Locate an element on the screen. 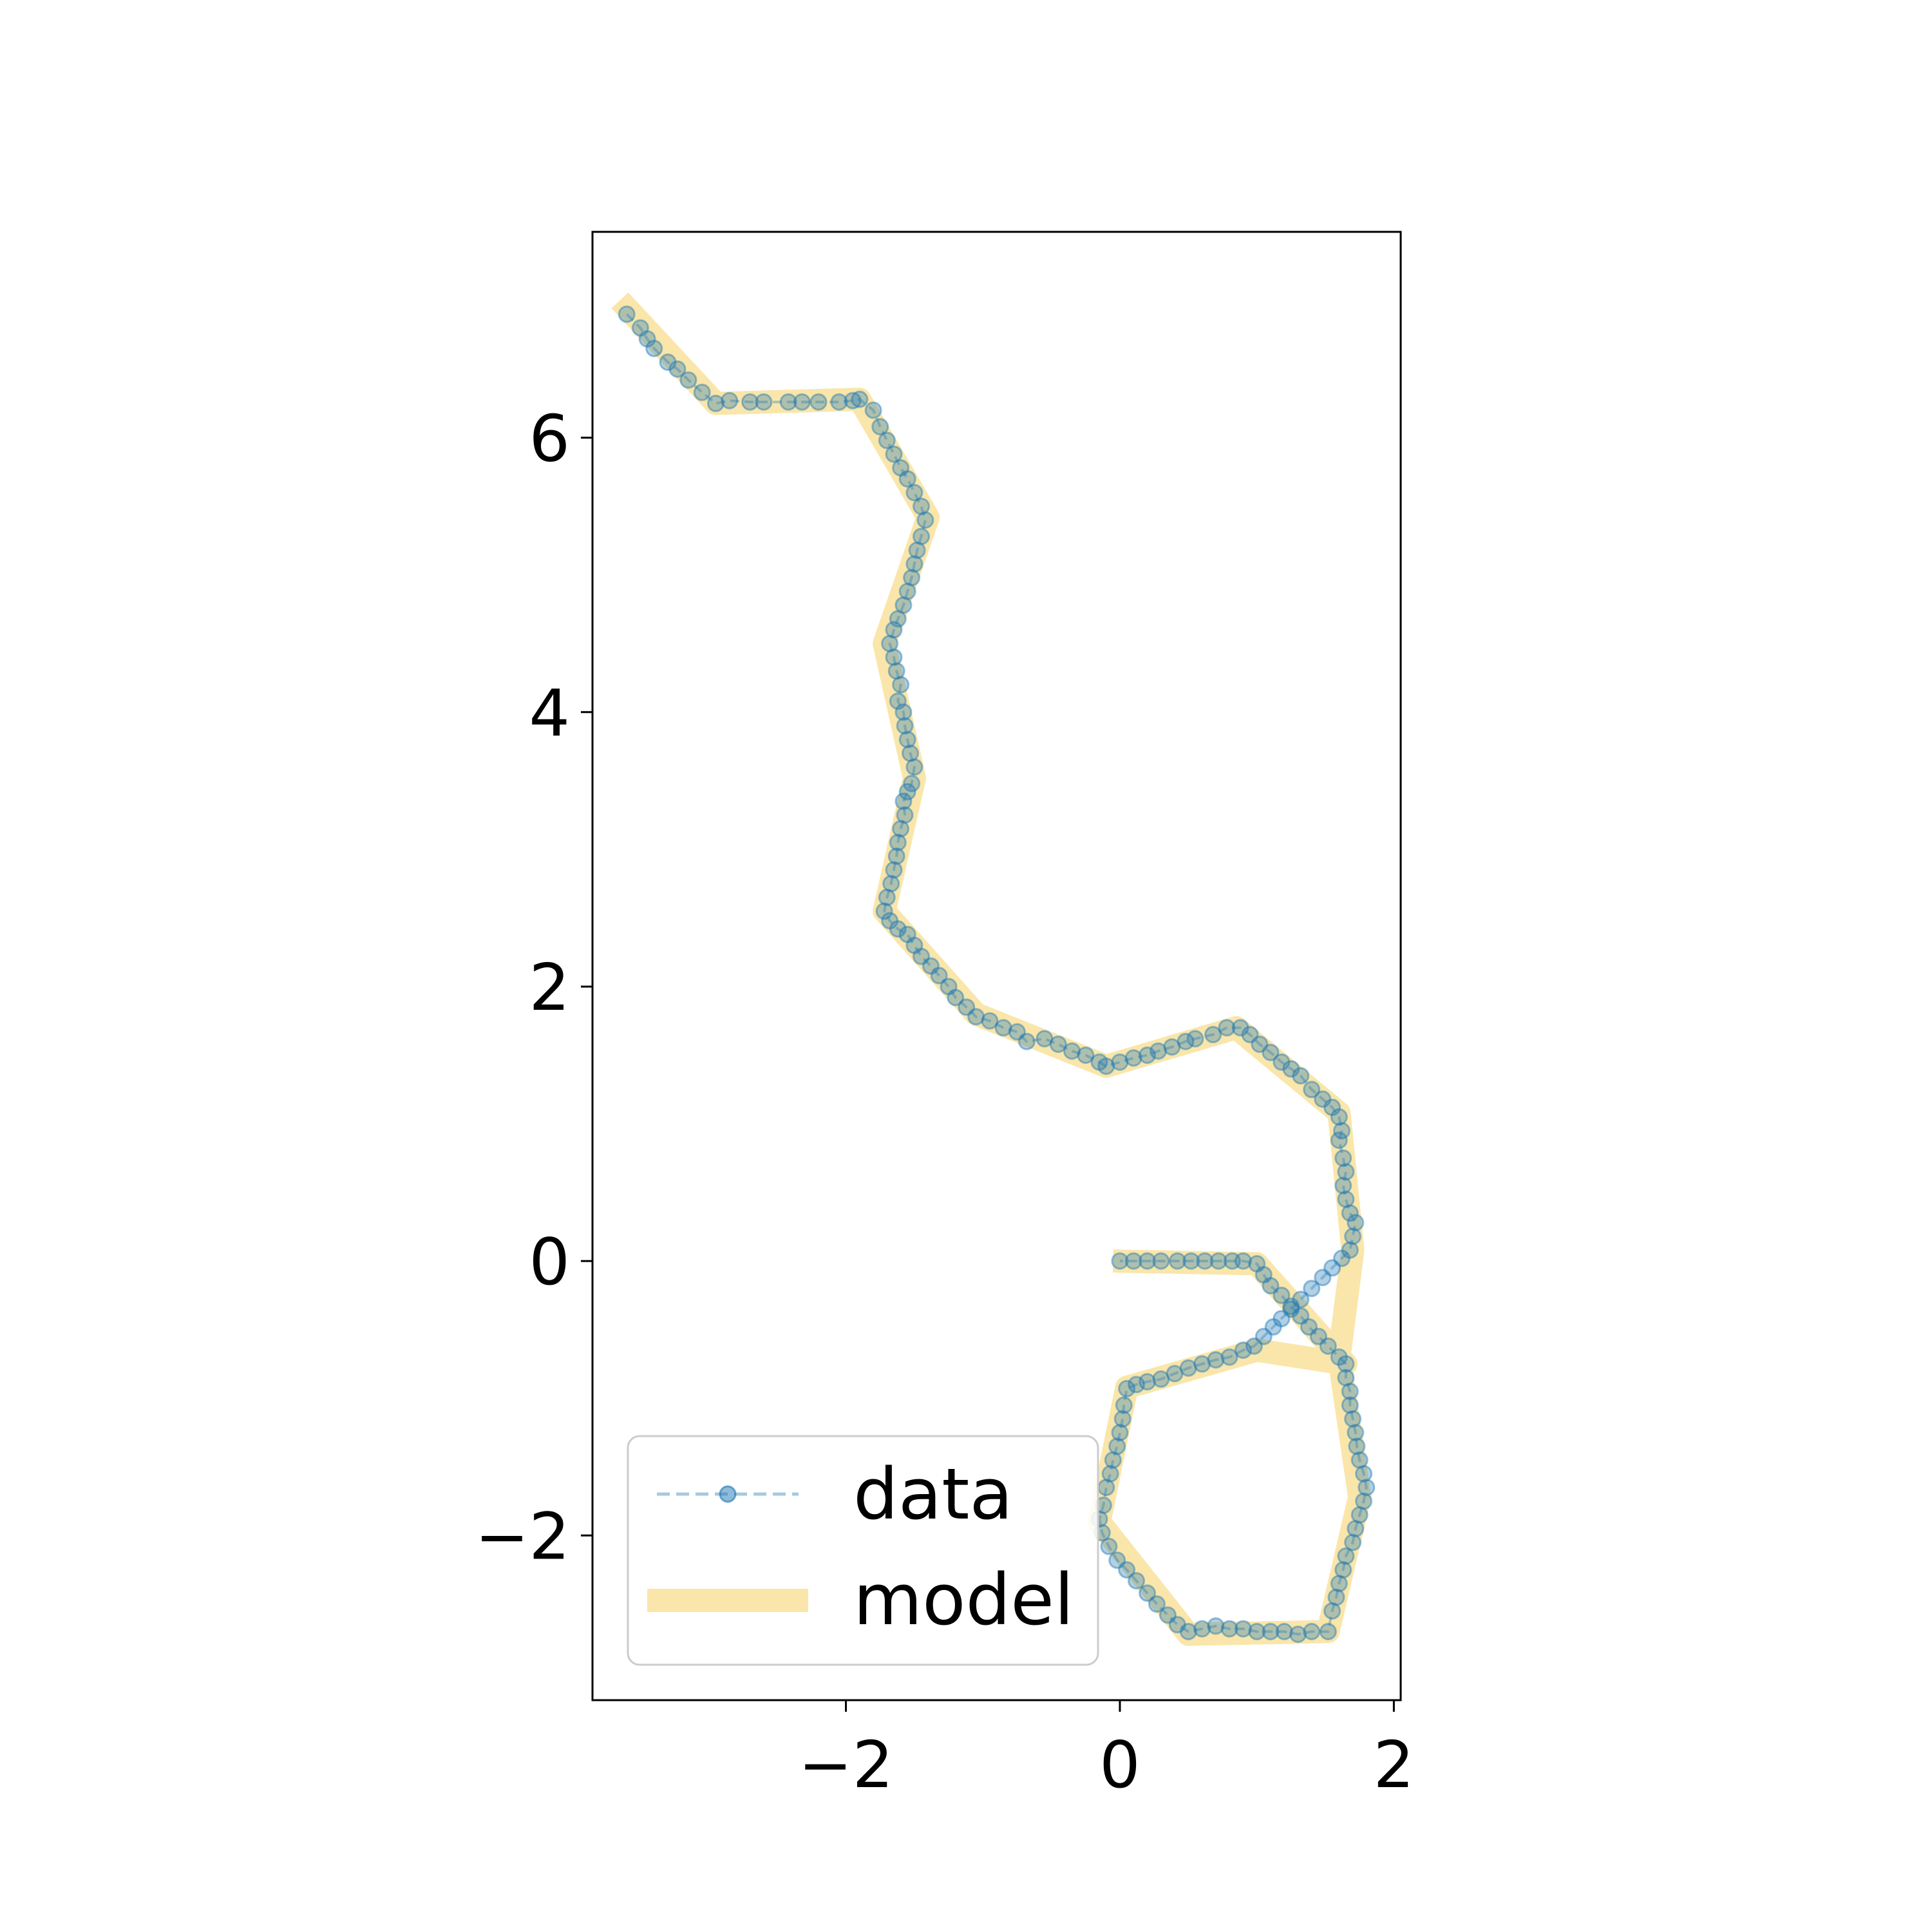 This screenshot has width=1932, height=1932. y-tick-label-4: 6 is located at coordinates (549, 439).